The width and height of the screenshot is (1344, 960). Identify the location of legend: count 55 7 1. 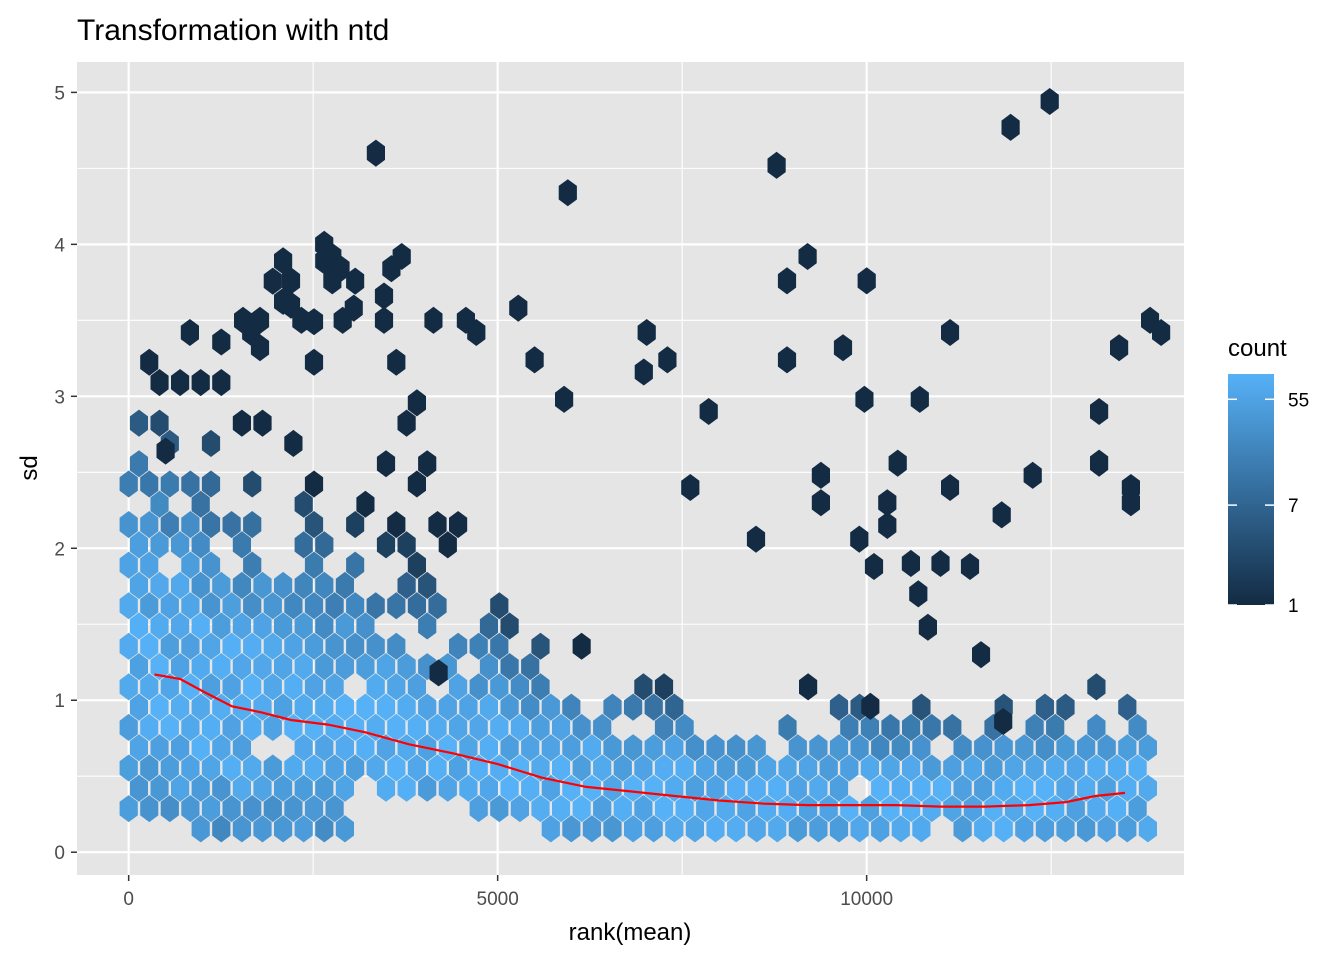
(1268, 476).